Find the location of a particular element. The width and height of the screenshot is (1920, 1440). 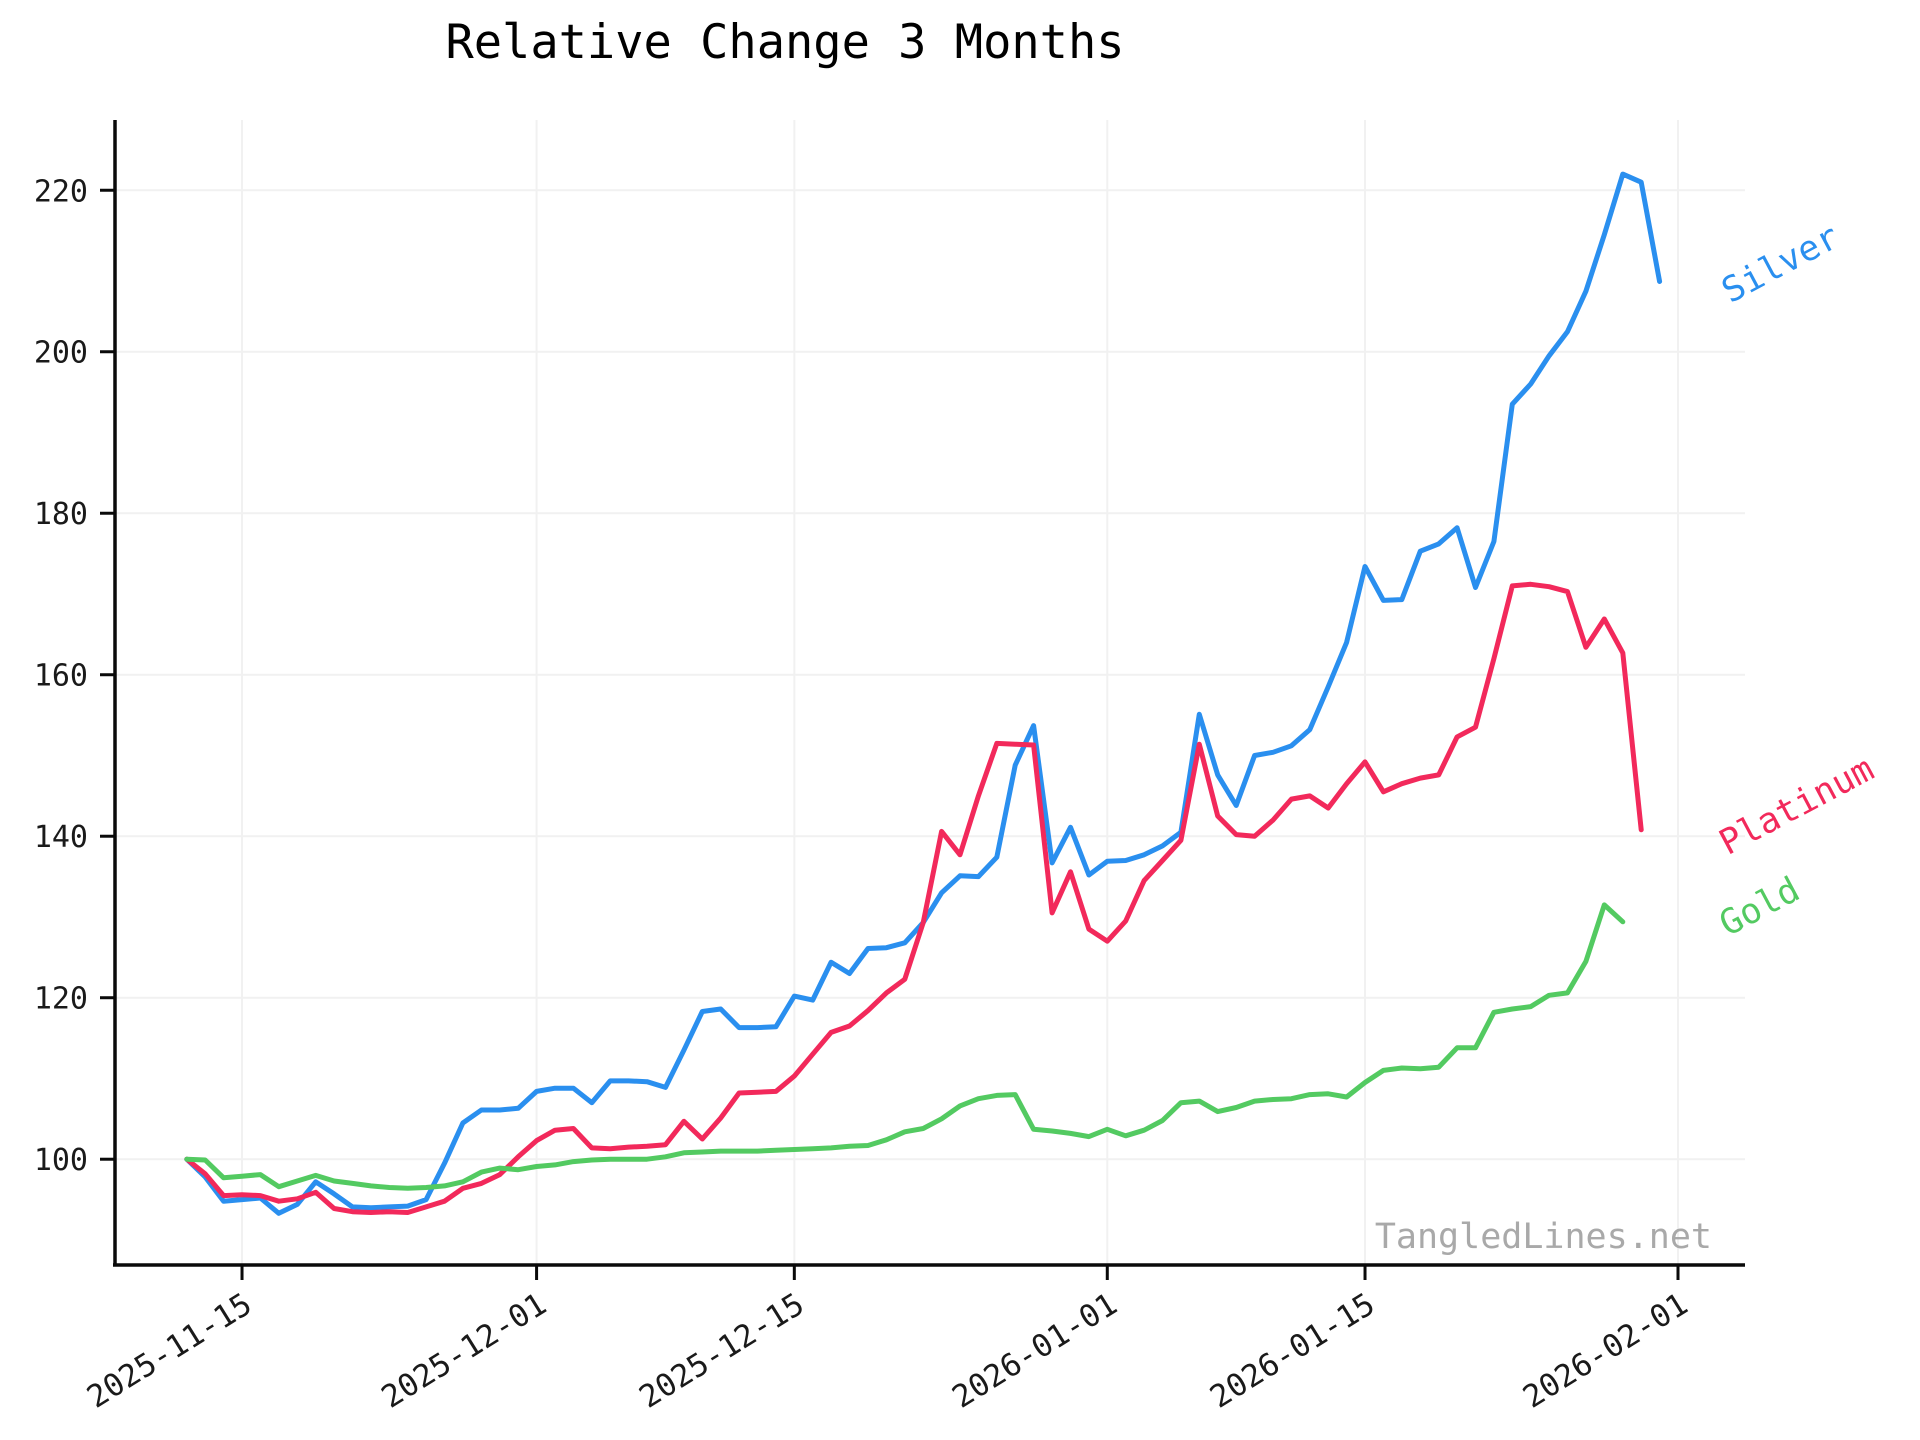

y-tick-label: 120 is located at coordinates (61, 999).